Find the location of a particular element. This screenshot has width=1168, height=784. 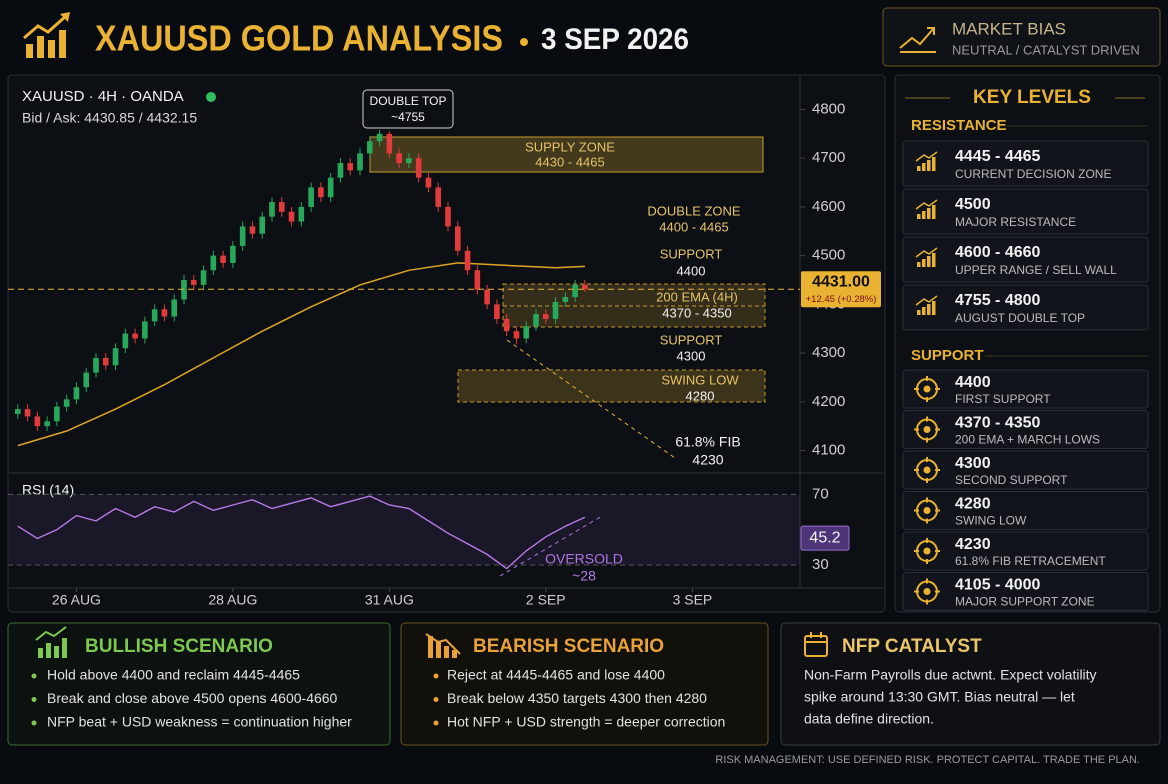

fib-line is located at coordinates (591, 399).